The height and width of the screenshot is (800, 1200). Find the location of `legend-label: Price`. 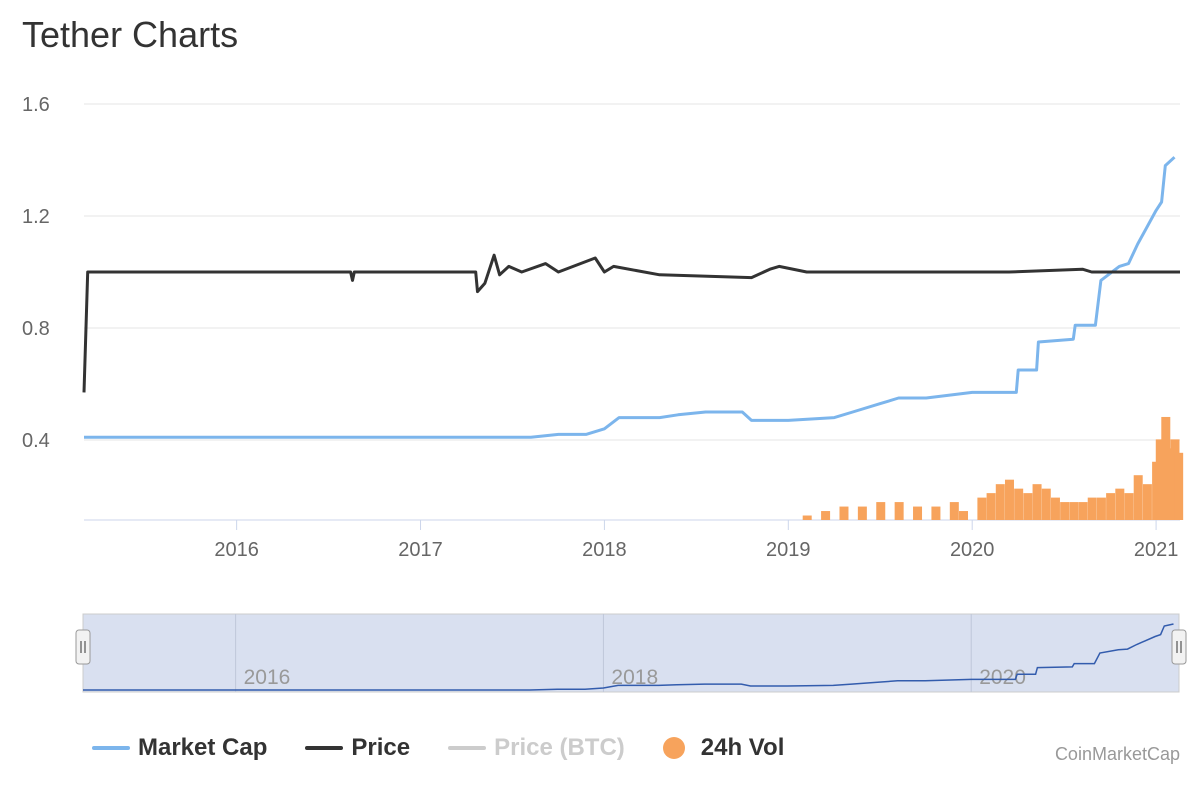

legend-label: Price is located at coordinates (381, 747).